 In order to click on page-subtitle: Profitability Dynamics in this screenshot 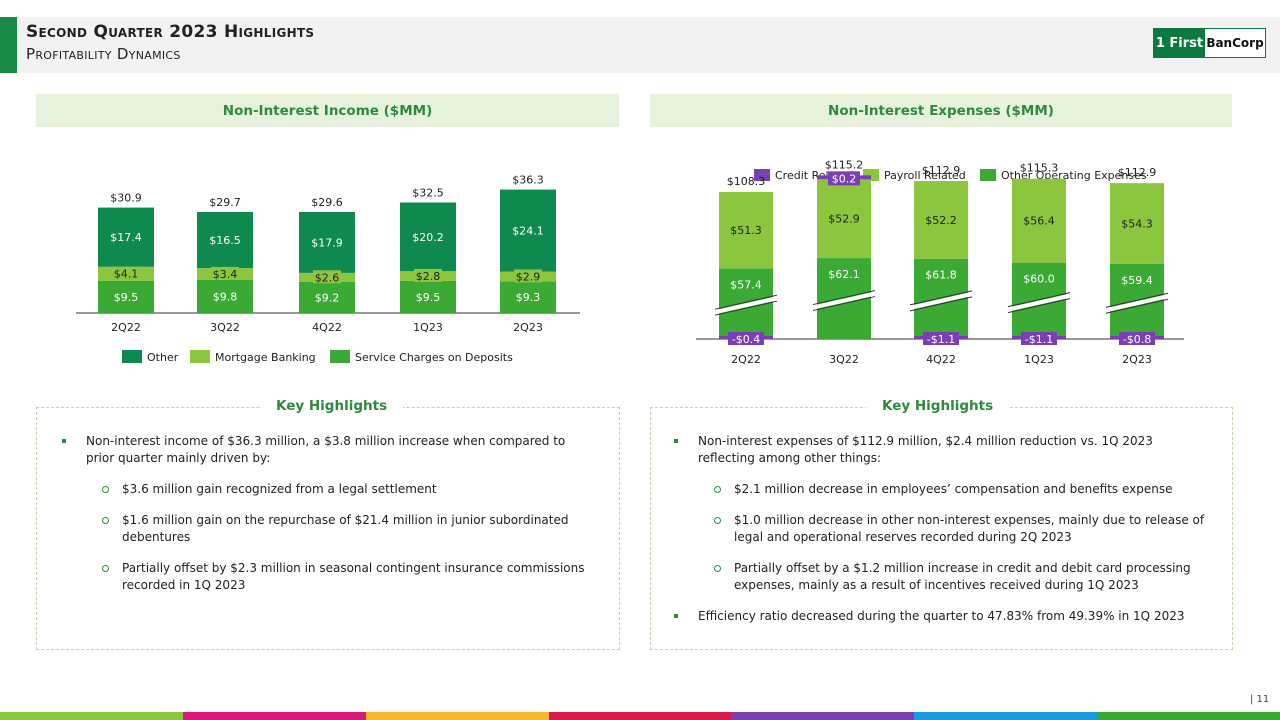, I will do `click(103, 54)`.